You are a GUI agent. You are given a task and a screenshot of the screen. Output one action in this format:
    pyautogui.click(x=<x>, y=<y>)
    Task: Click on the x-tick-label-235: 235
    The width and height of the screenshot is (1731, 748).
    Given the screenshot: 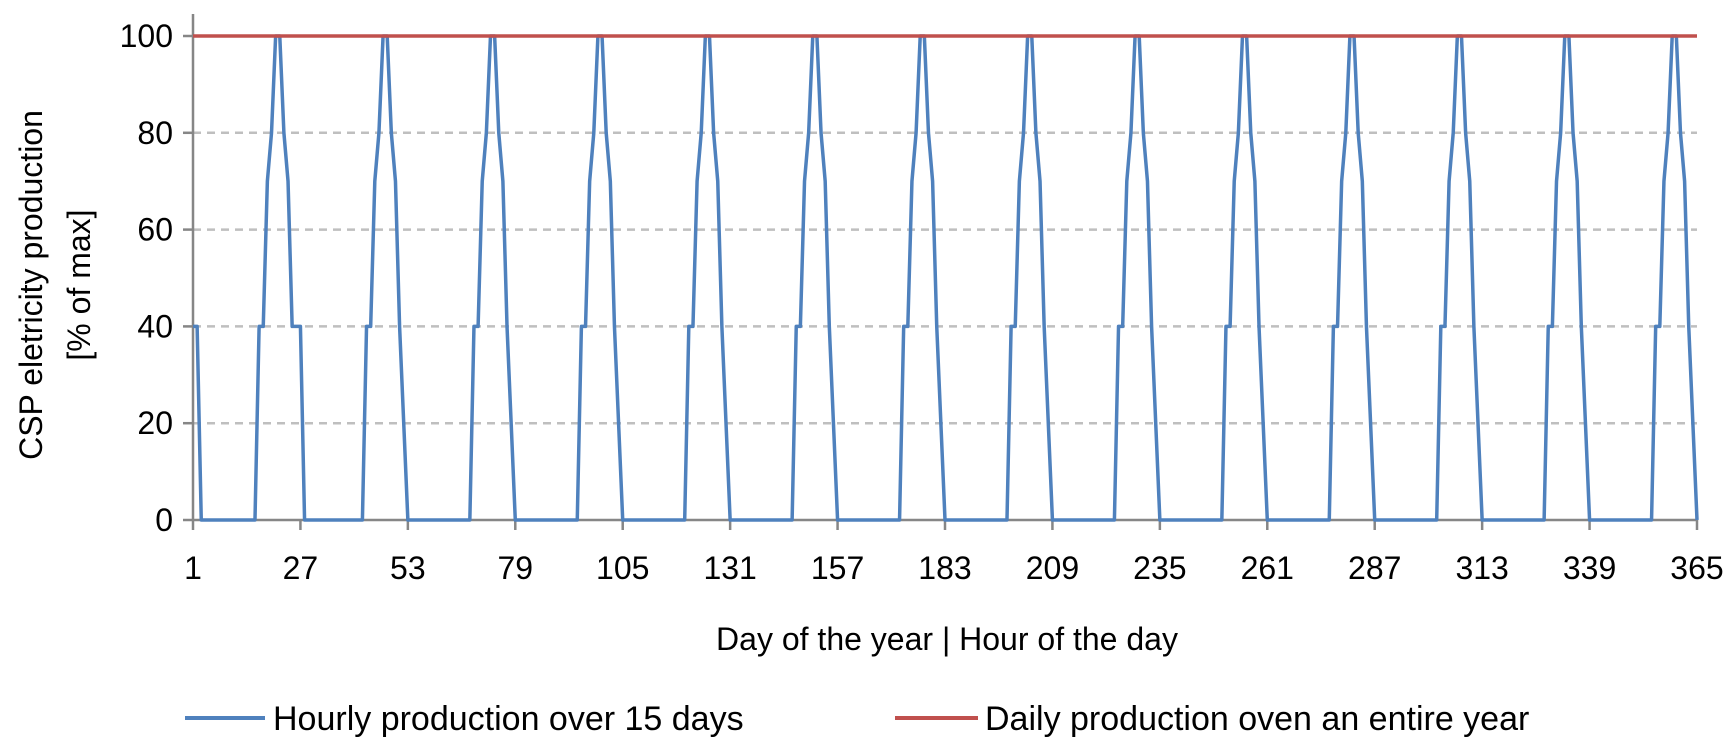 What is the action you would take?
    pyautogui.click(x=1159, y=568)
    